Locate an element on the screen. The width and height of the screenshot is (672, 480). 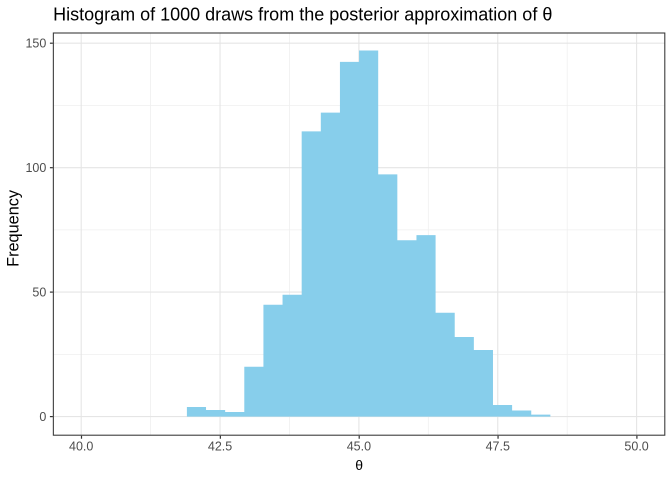
svg-text: Frequency is located at coordinates (14, 228).